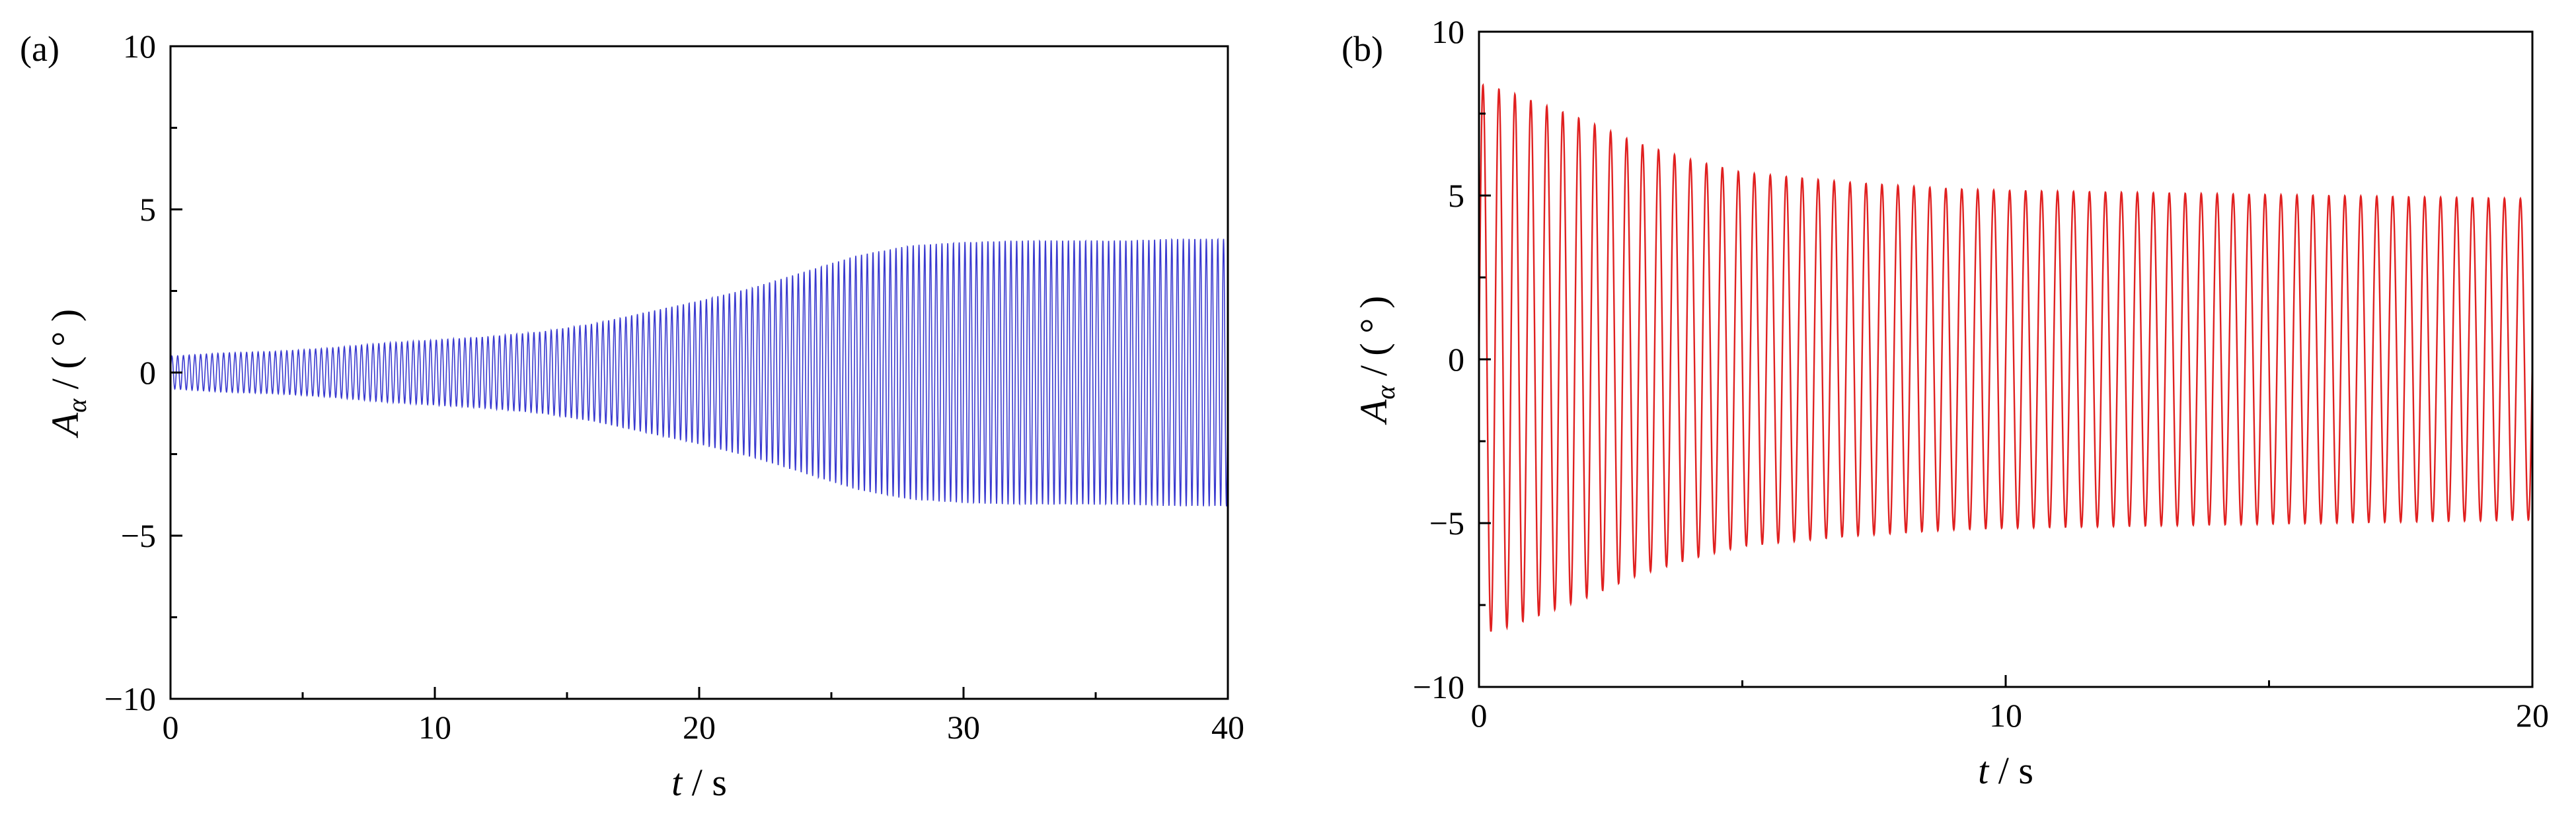  Describe the element at coordinates (39, 49) in the screenshot. I see `panel-label: (a)` at that location.